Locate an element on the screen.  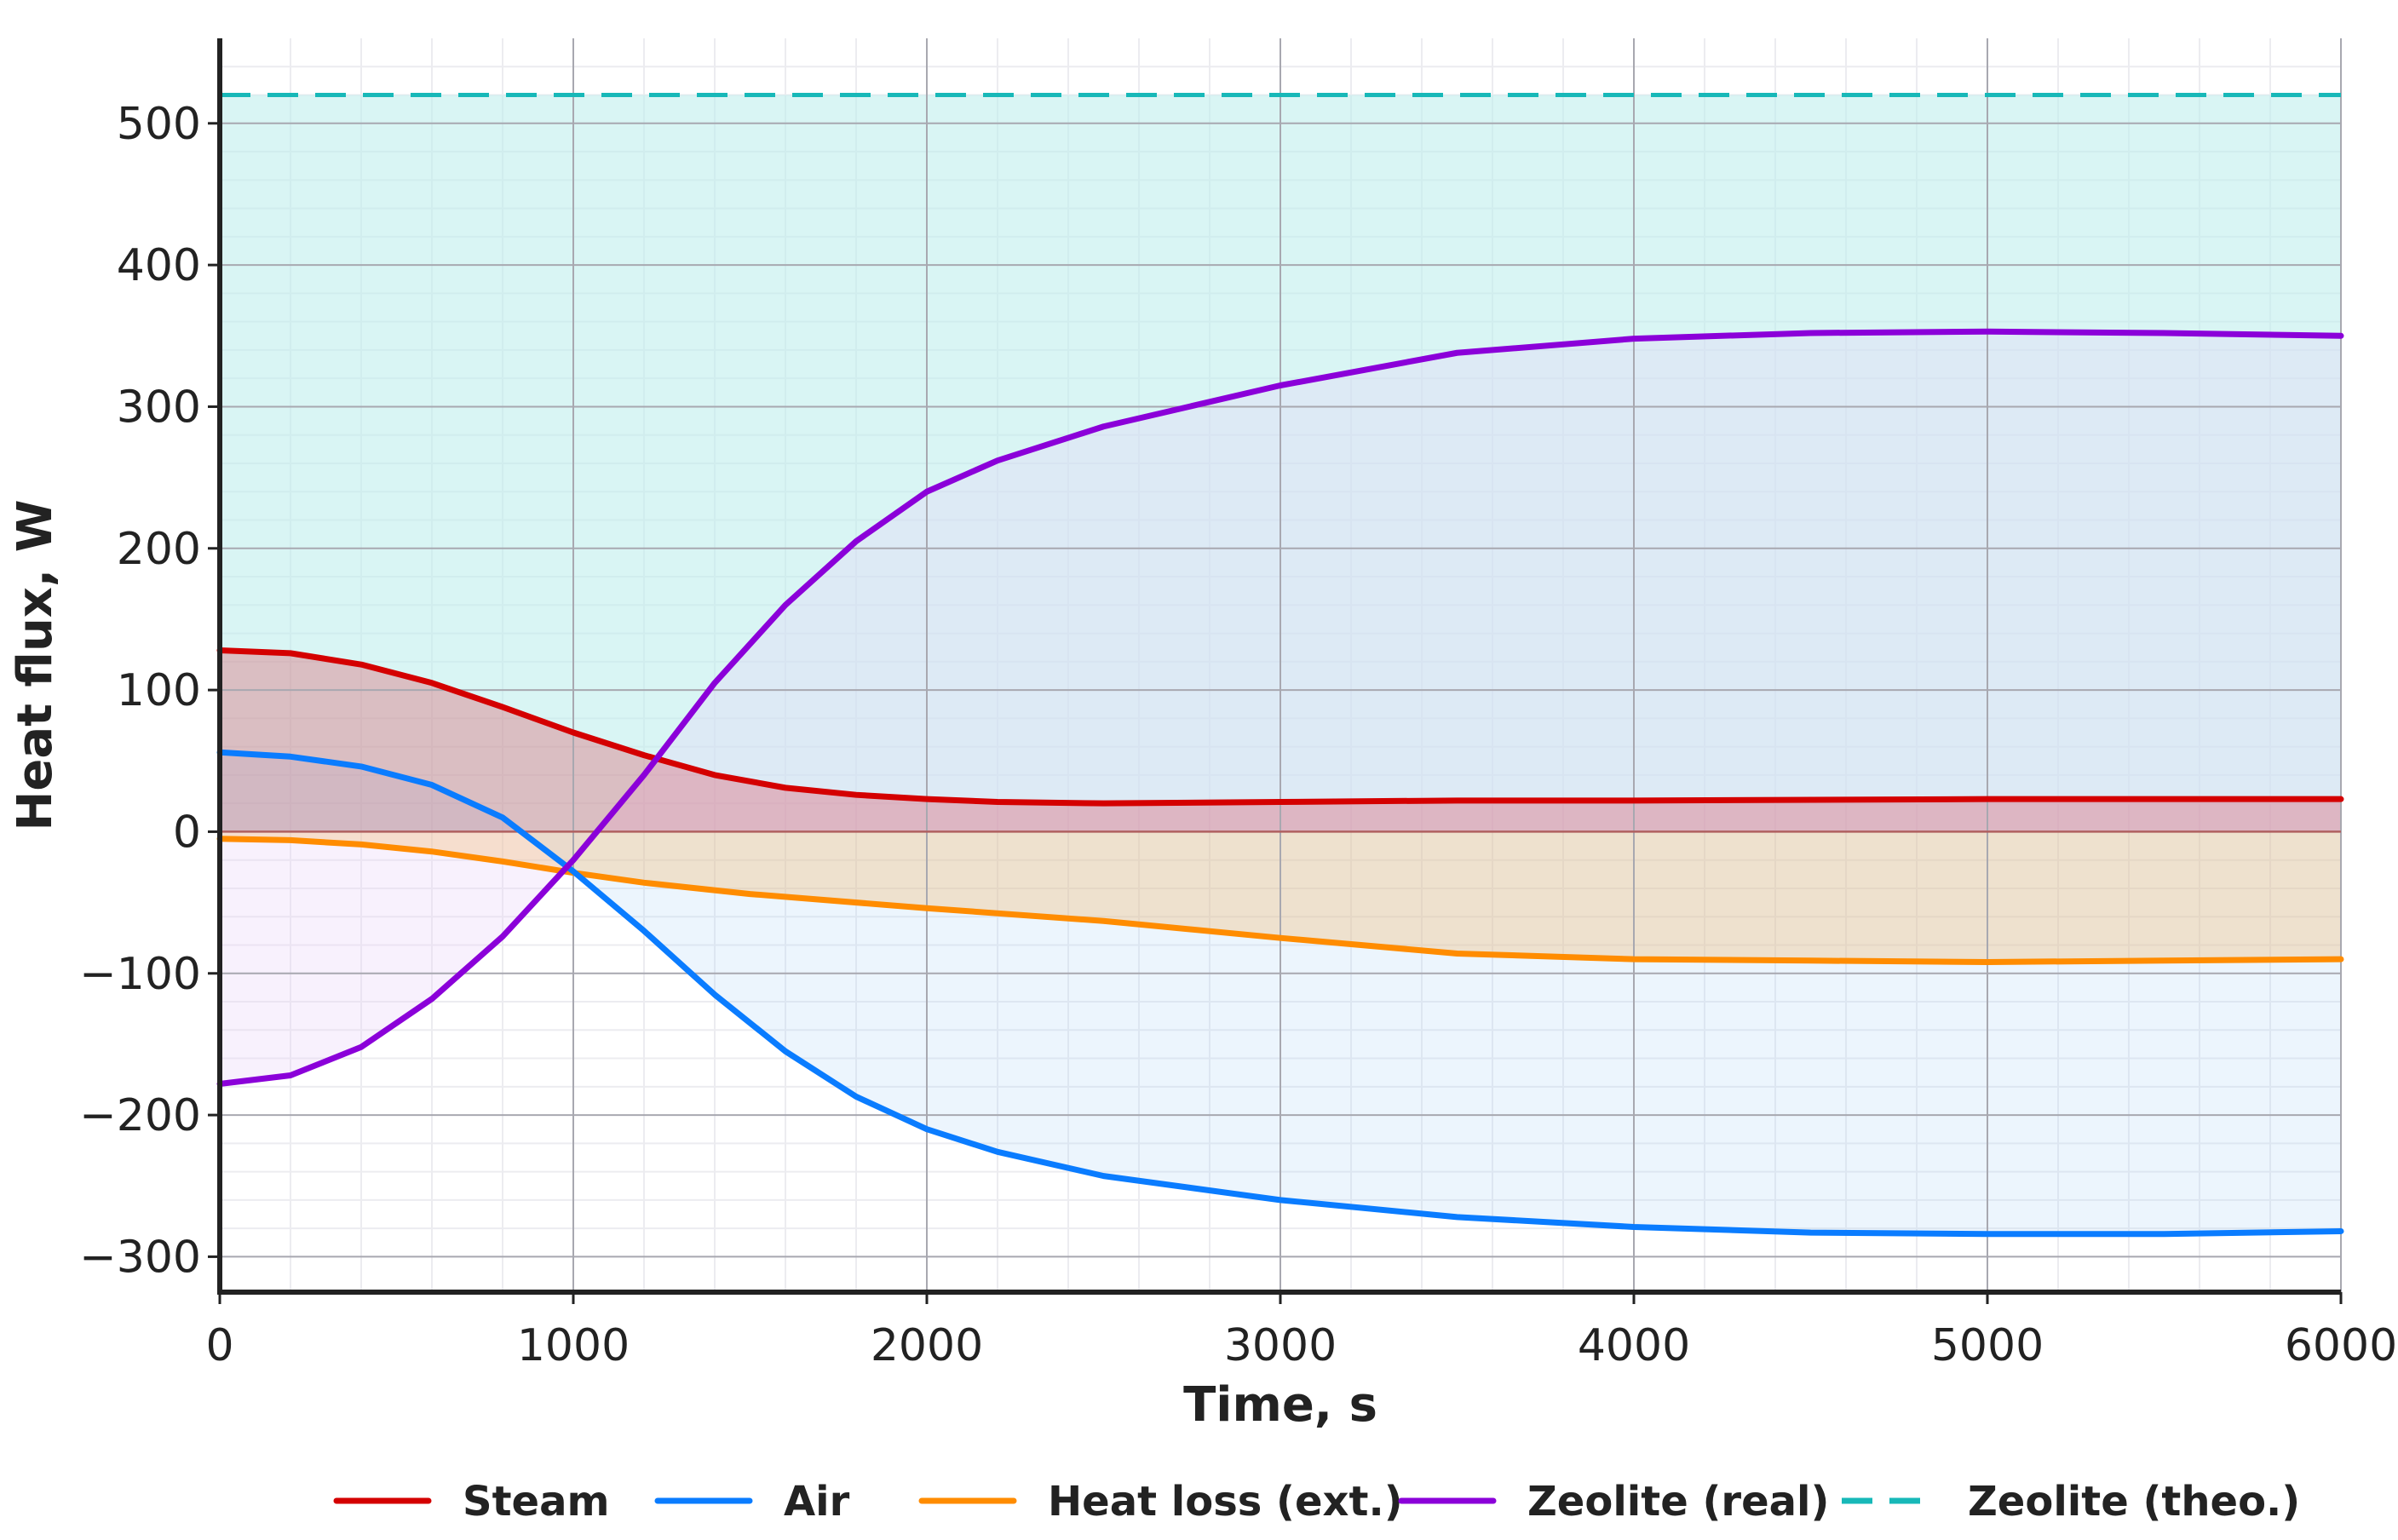
legend-label: Steam is located at coordinates (536, 1502).